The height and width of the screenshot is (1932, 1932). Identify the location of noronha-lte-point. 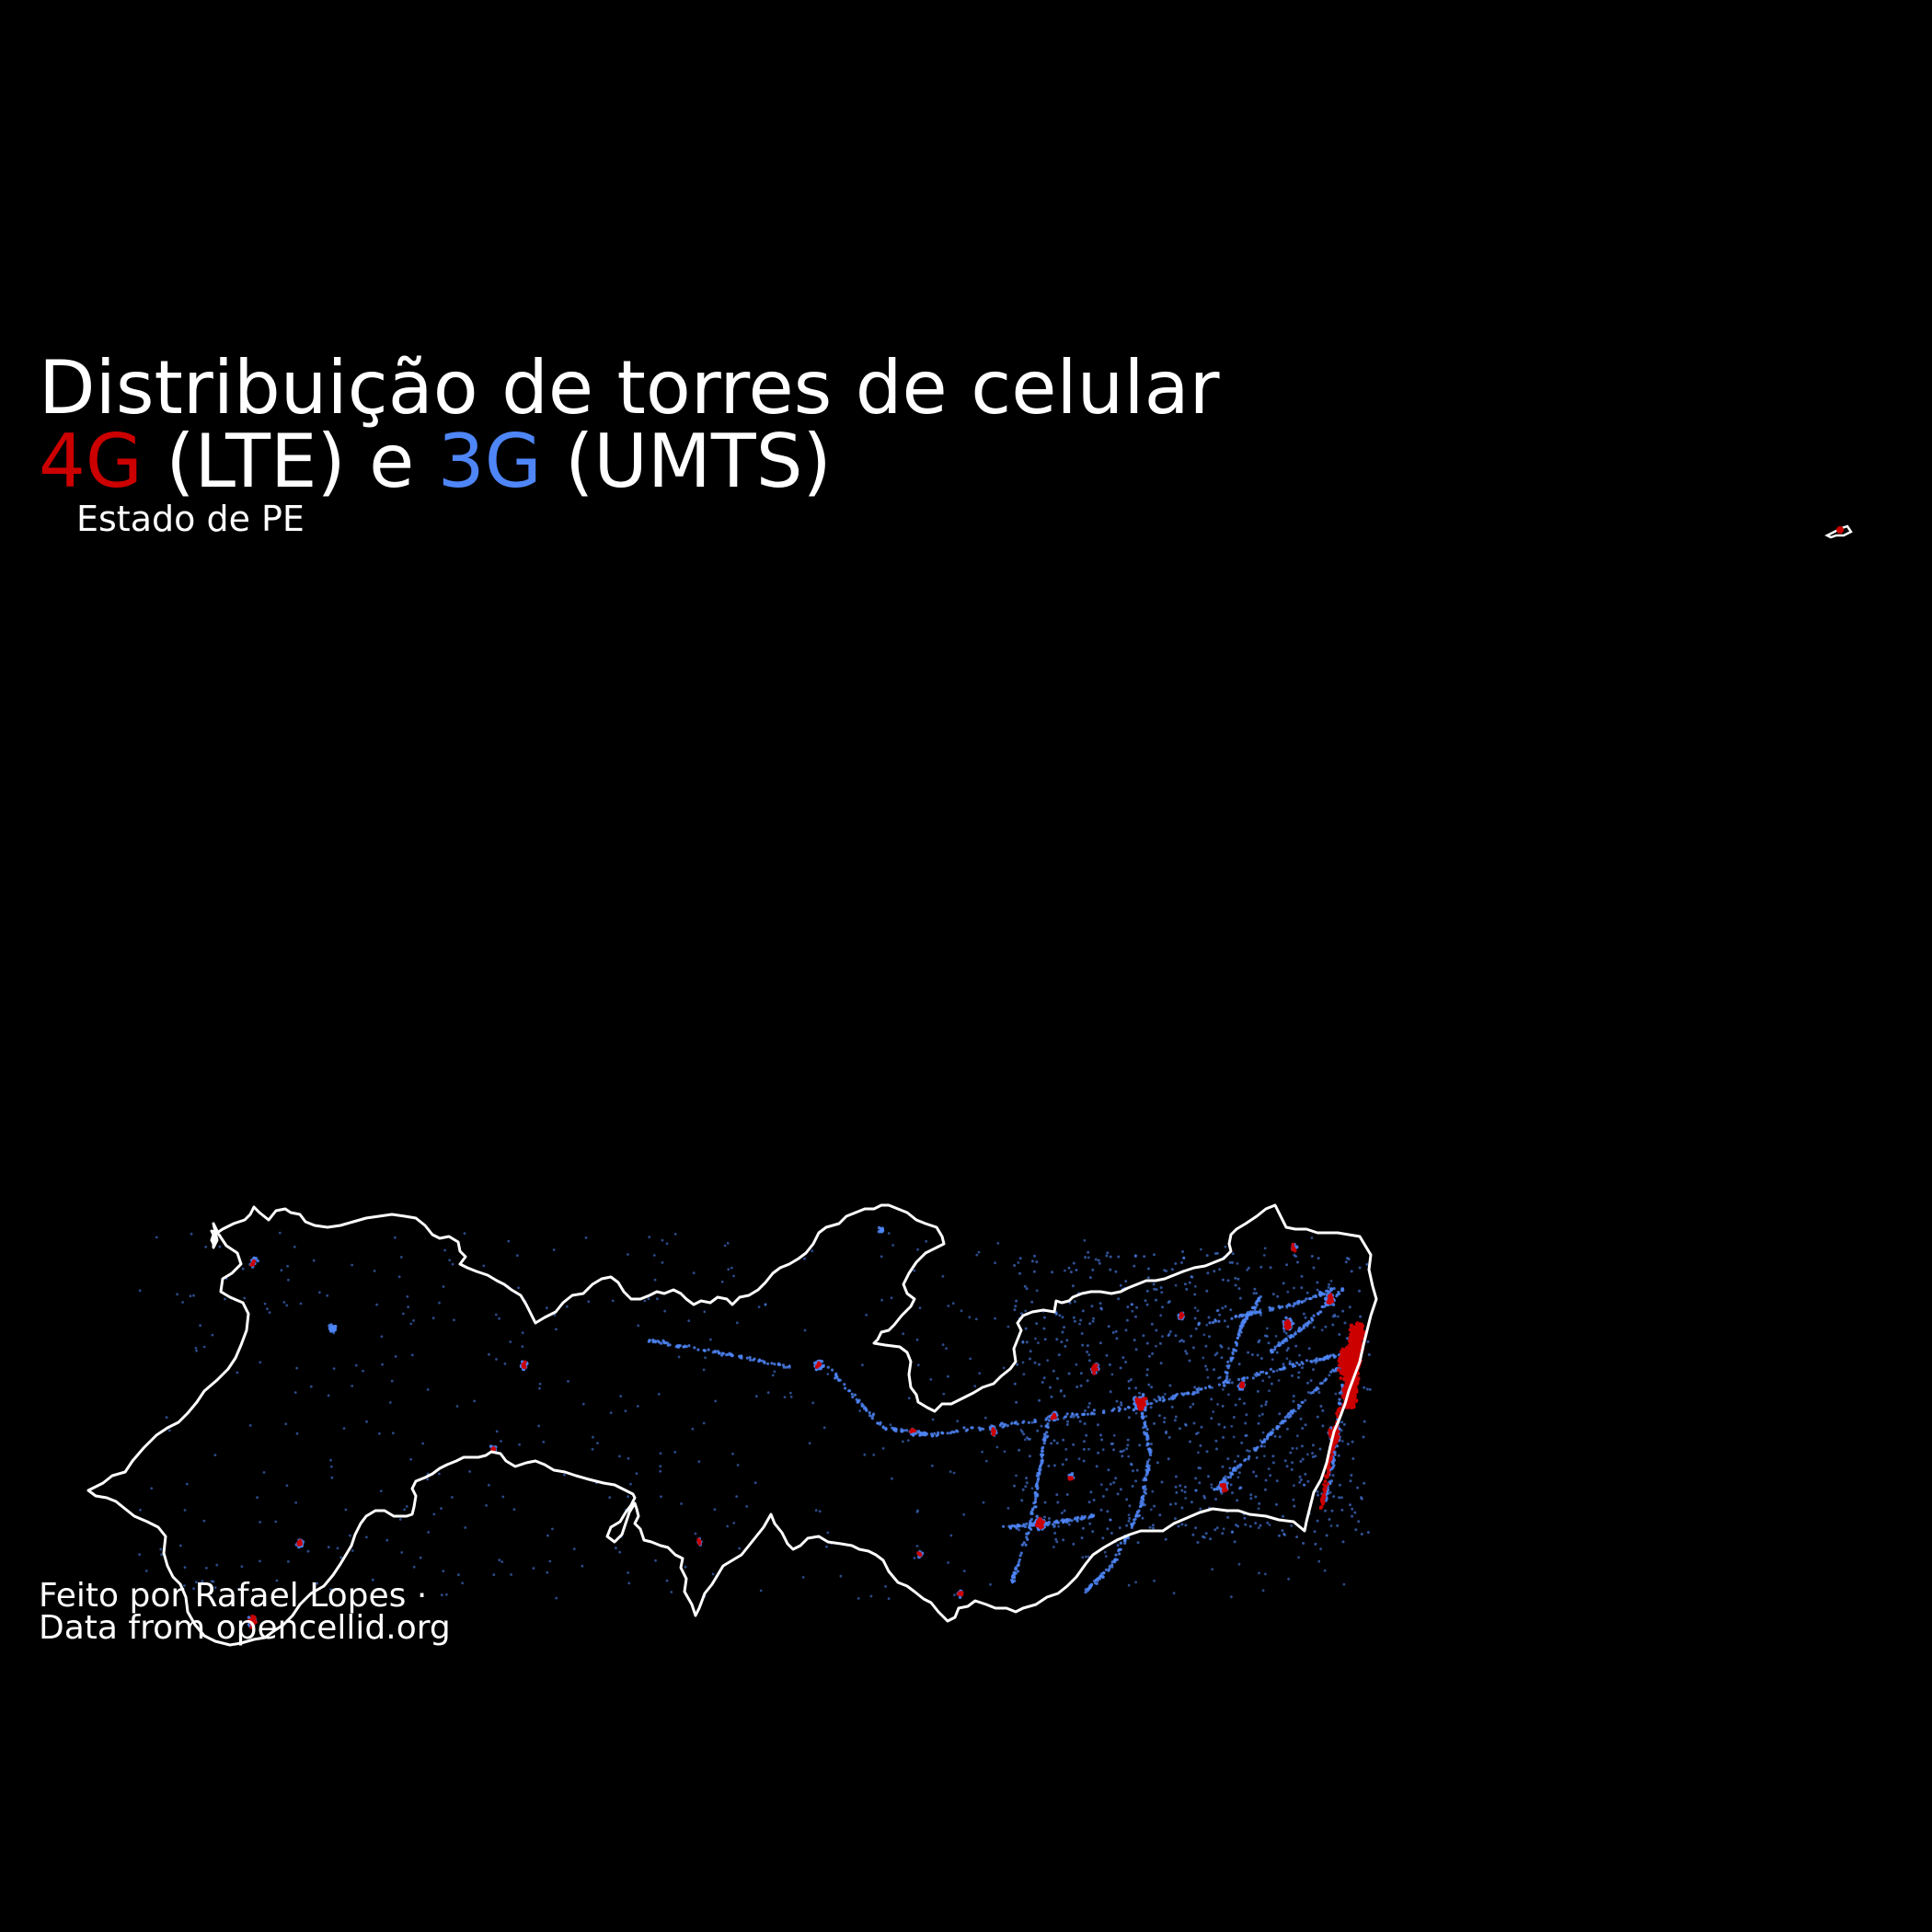
(1840, 530).